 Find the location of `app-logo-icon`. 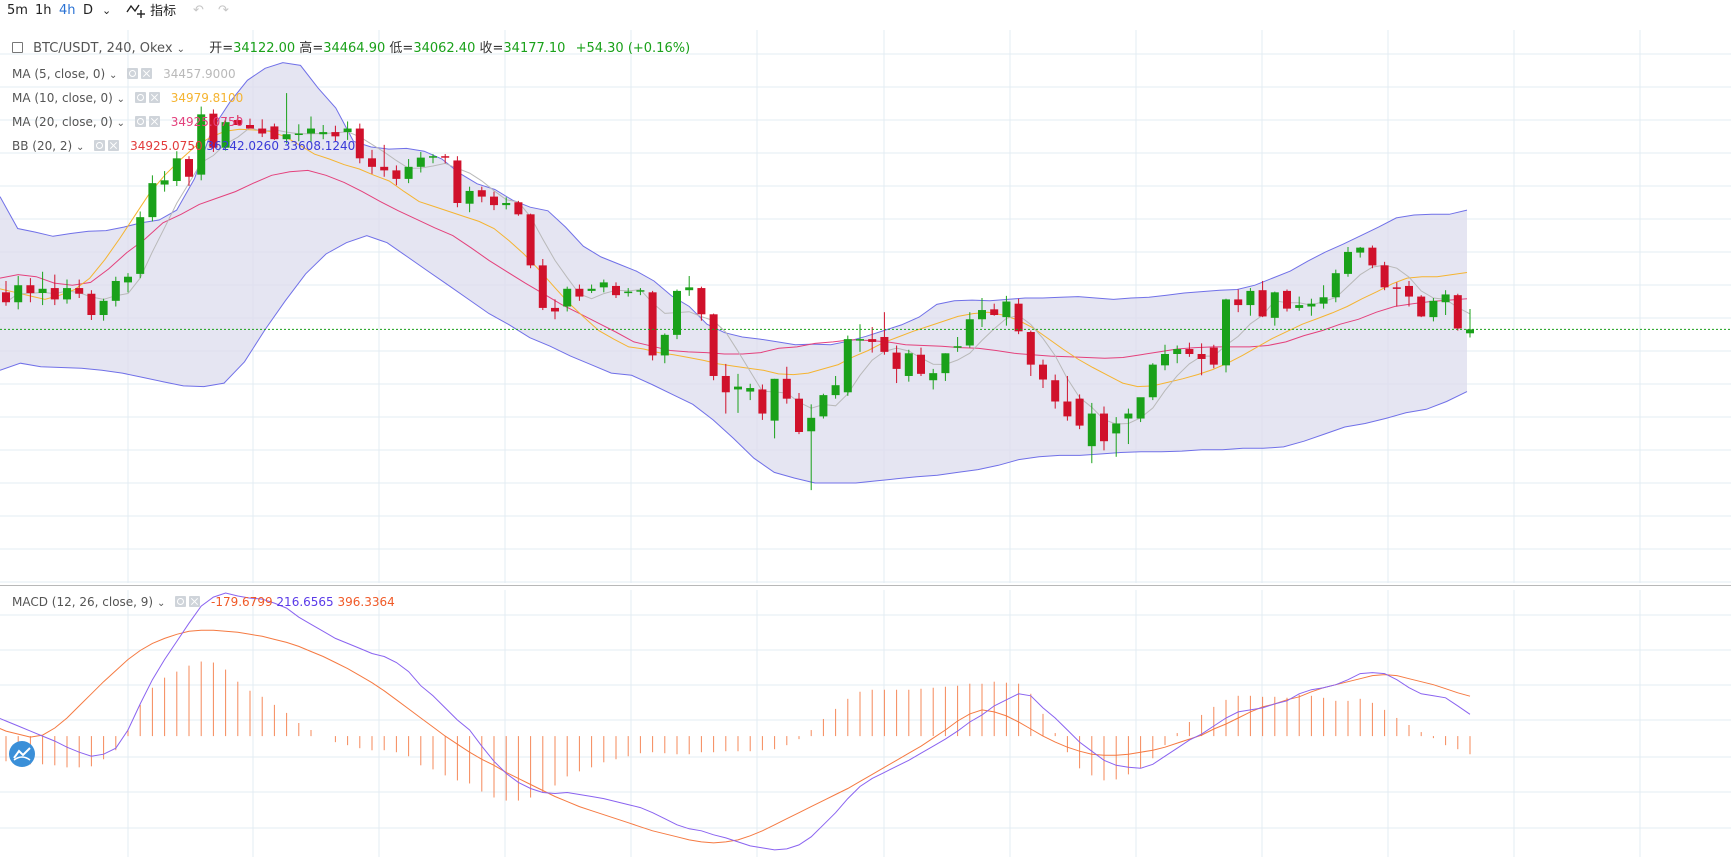

app-logo-icon is located at coordinates (22, 754).